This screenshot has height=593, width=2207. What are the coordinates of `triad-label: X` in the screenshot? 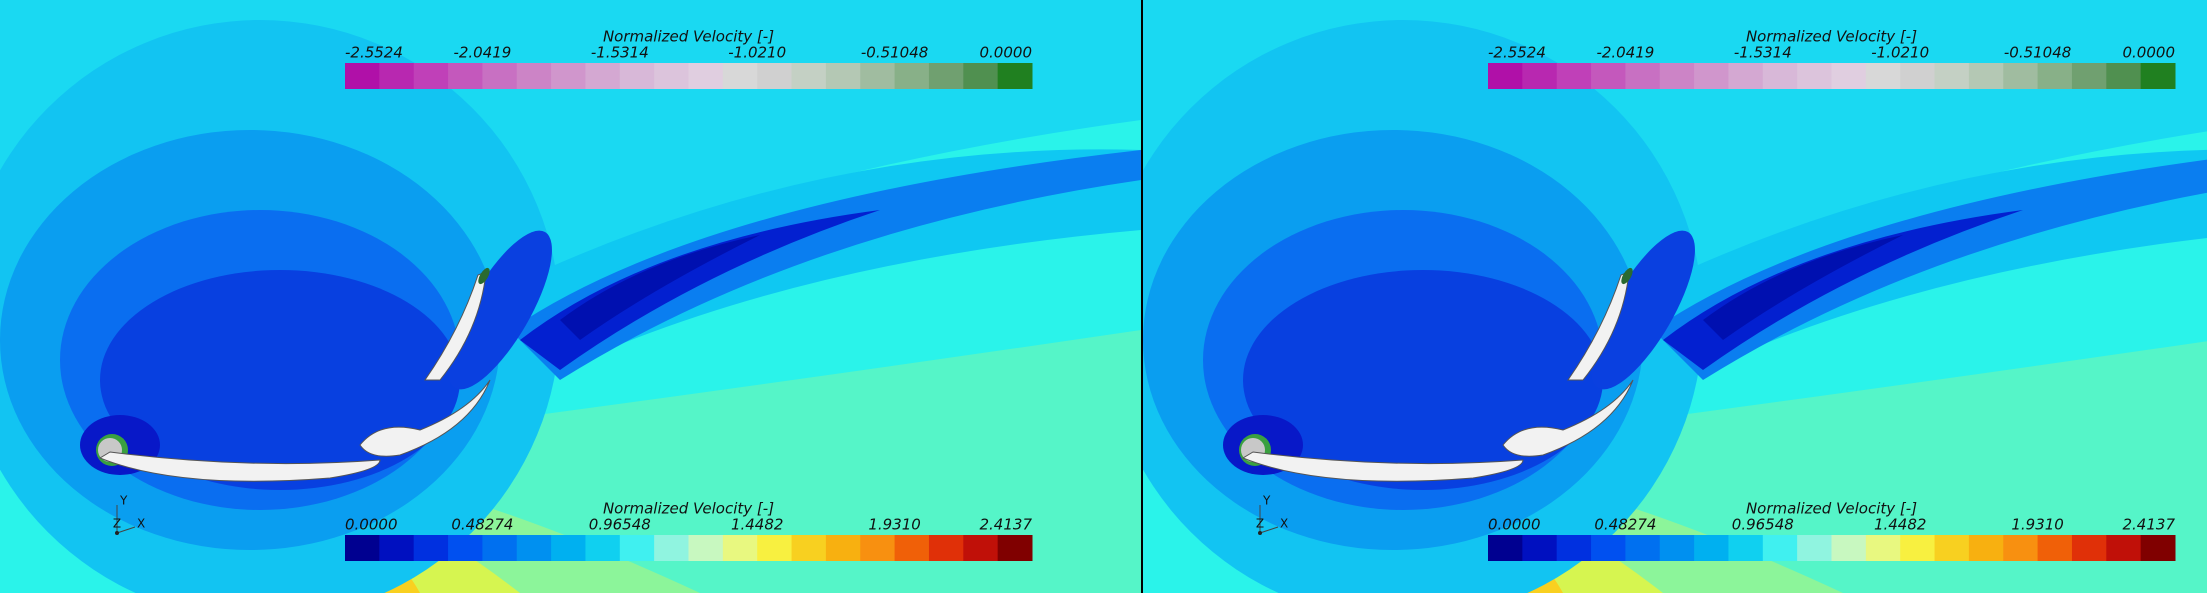 It's located at (141, 524).